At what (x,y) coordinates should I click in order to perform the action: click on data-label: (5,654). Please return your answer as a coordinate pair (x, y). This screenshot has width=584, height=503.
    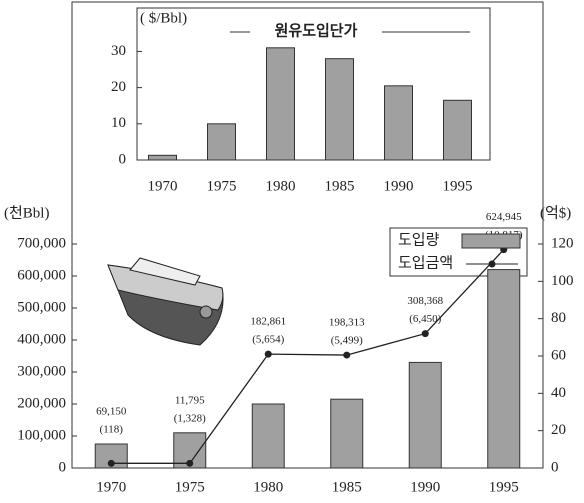
    Looking at the image, I should click on (268, 340).